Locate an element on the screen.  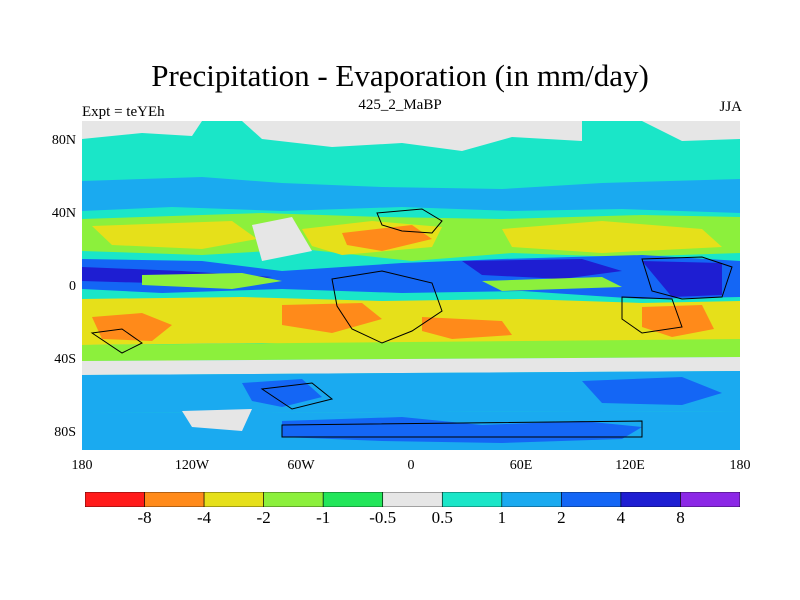
colorbar-label: -0.5 is located at coordinates (383, 517).